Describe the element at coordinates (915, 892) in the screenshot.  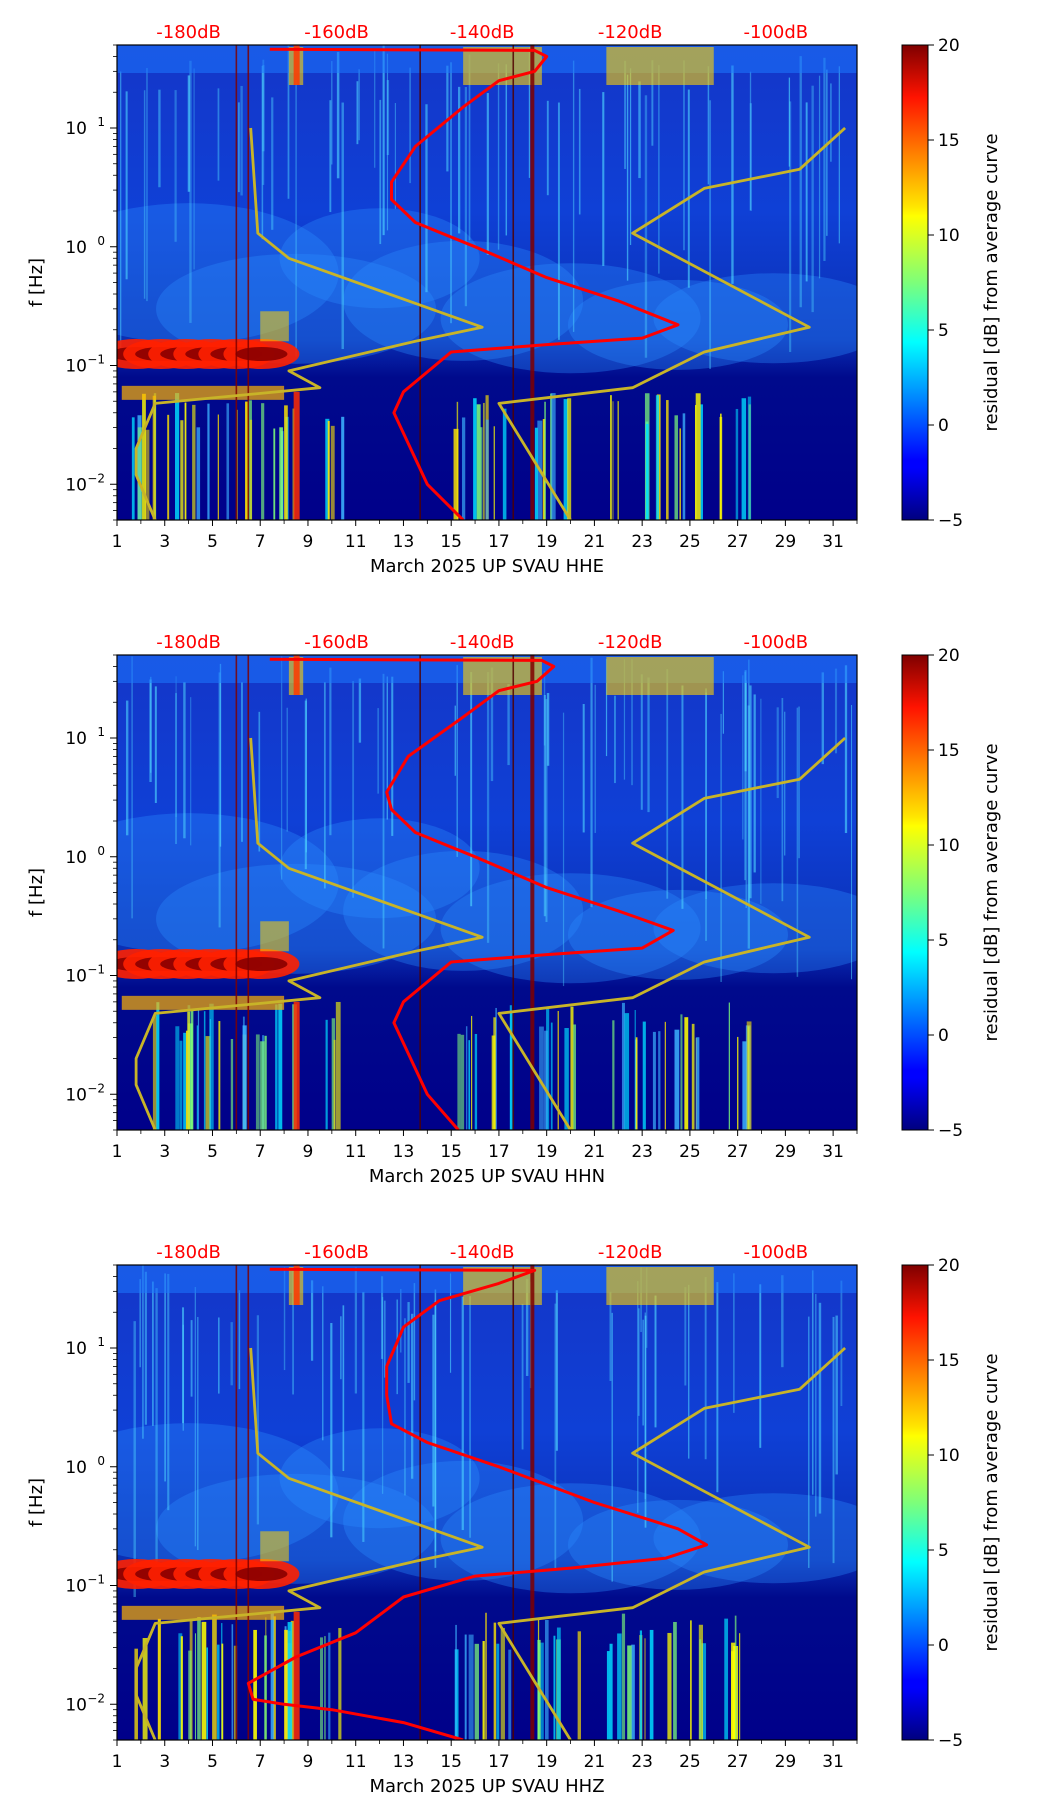
I see `colorbar` at that location.